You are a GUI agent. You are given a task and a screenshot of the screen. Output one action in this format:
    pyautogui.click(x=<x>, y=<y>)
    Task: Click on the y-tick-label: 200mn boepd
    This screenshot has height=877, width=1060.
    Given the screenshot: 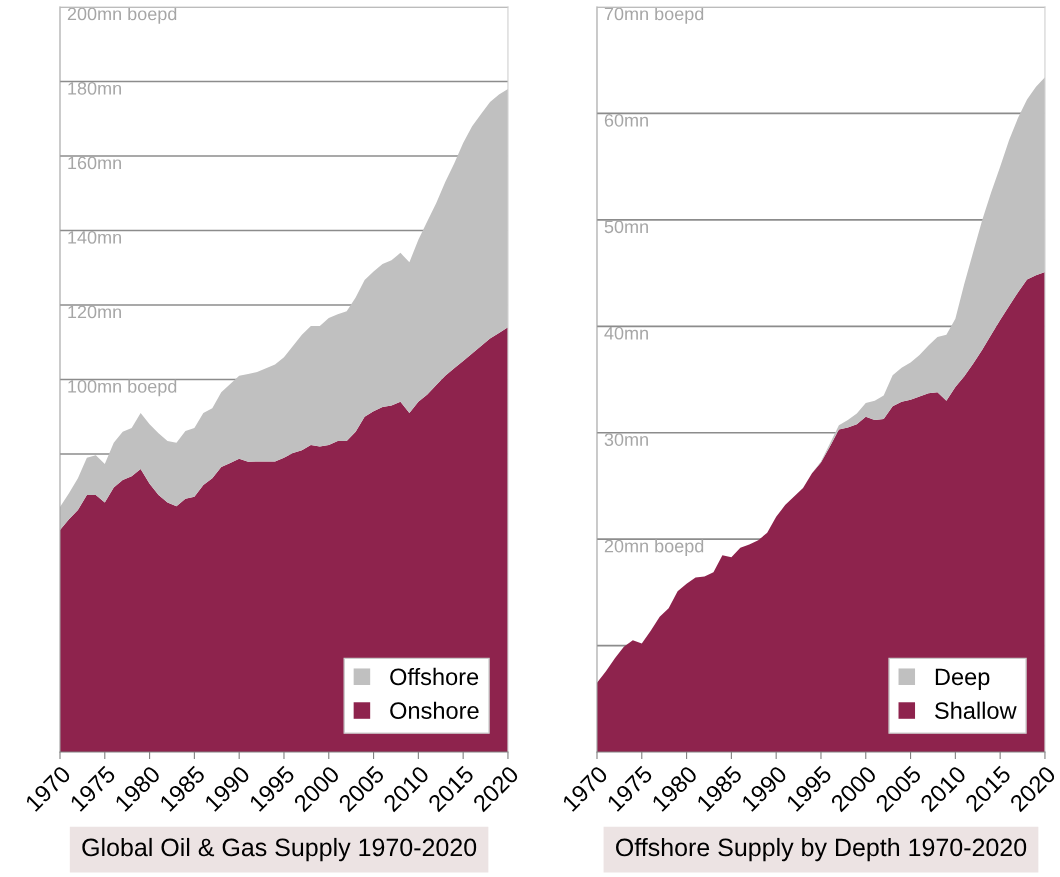 What is the action you would take?
    pyautogui.click(x=122, y=15)
    